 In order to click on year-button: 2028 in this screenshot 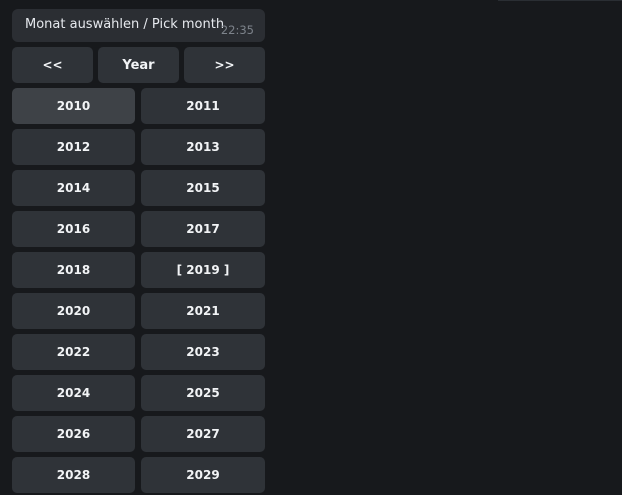, I will do `click(73, 475)`.